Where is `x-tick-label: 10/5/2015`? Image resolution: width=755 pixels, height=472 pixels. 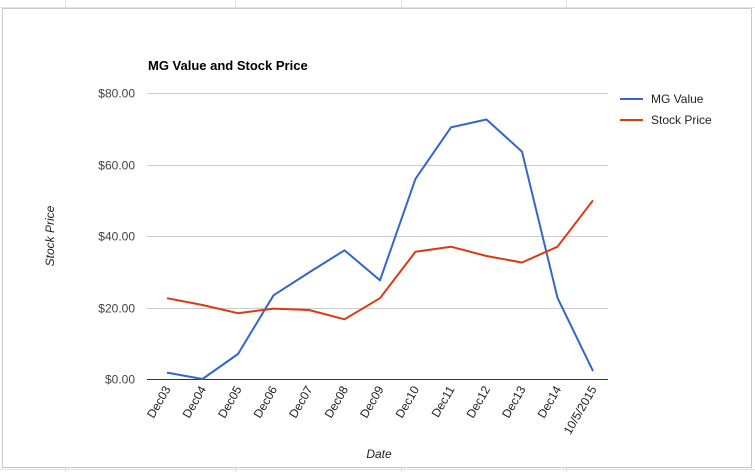 x-tick-label: 10/5/2015 is located at coordinates (580, 410).